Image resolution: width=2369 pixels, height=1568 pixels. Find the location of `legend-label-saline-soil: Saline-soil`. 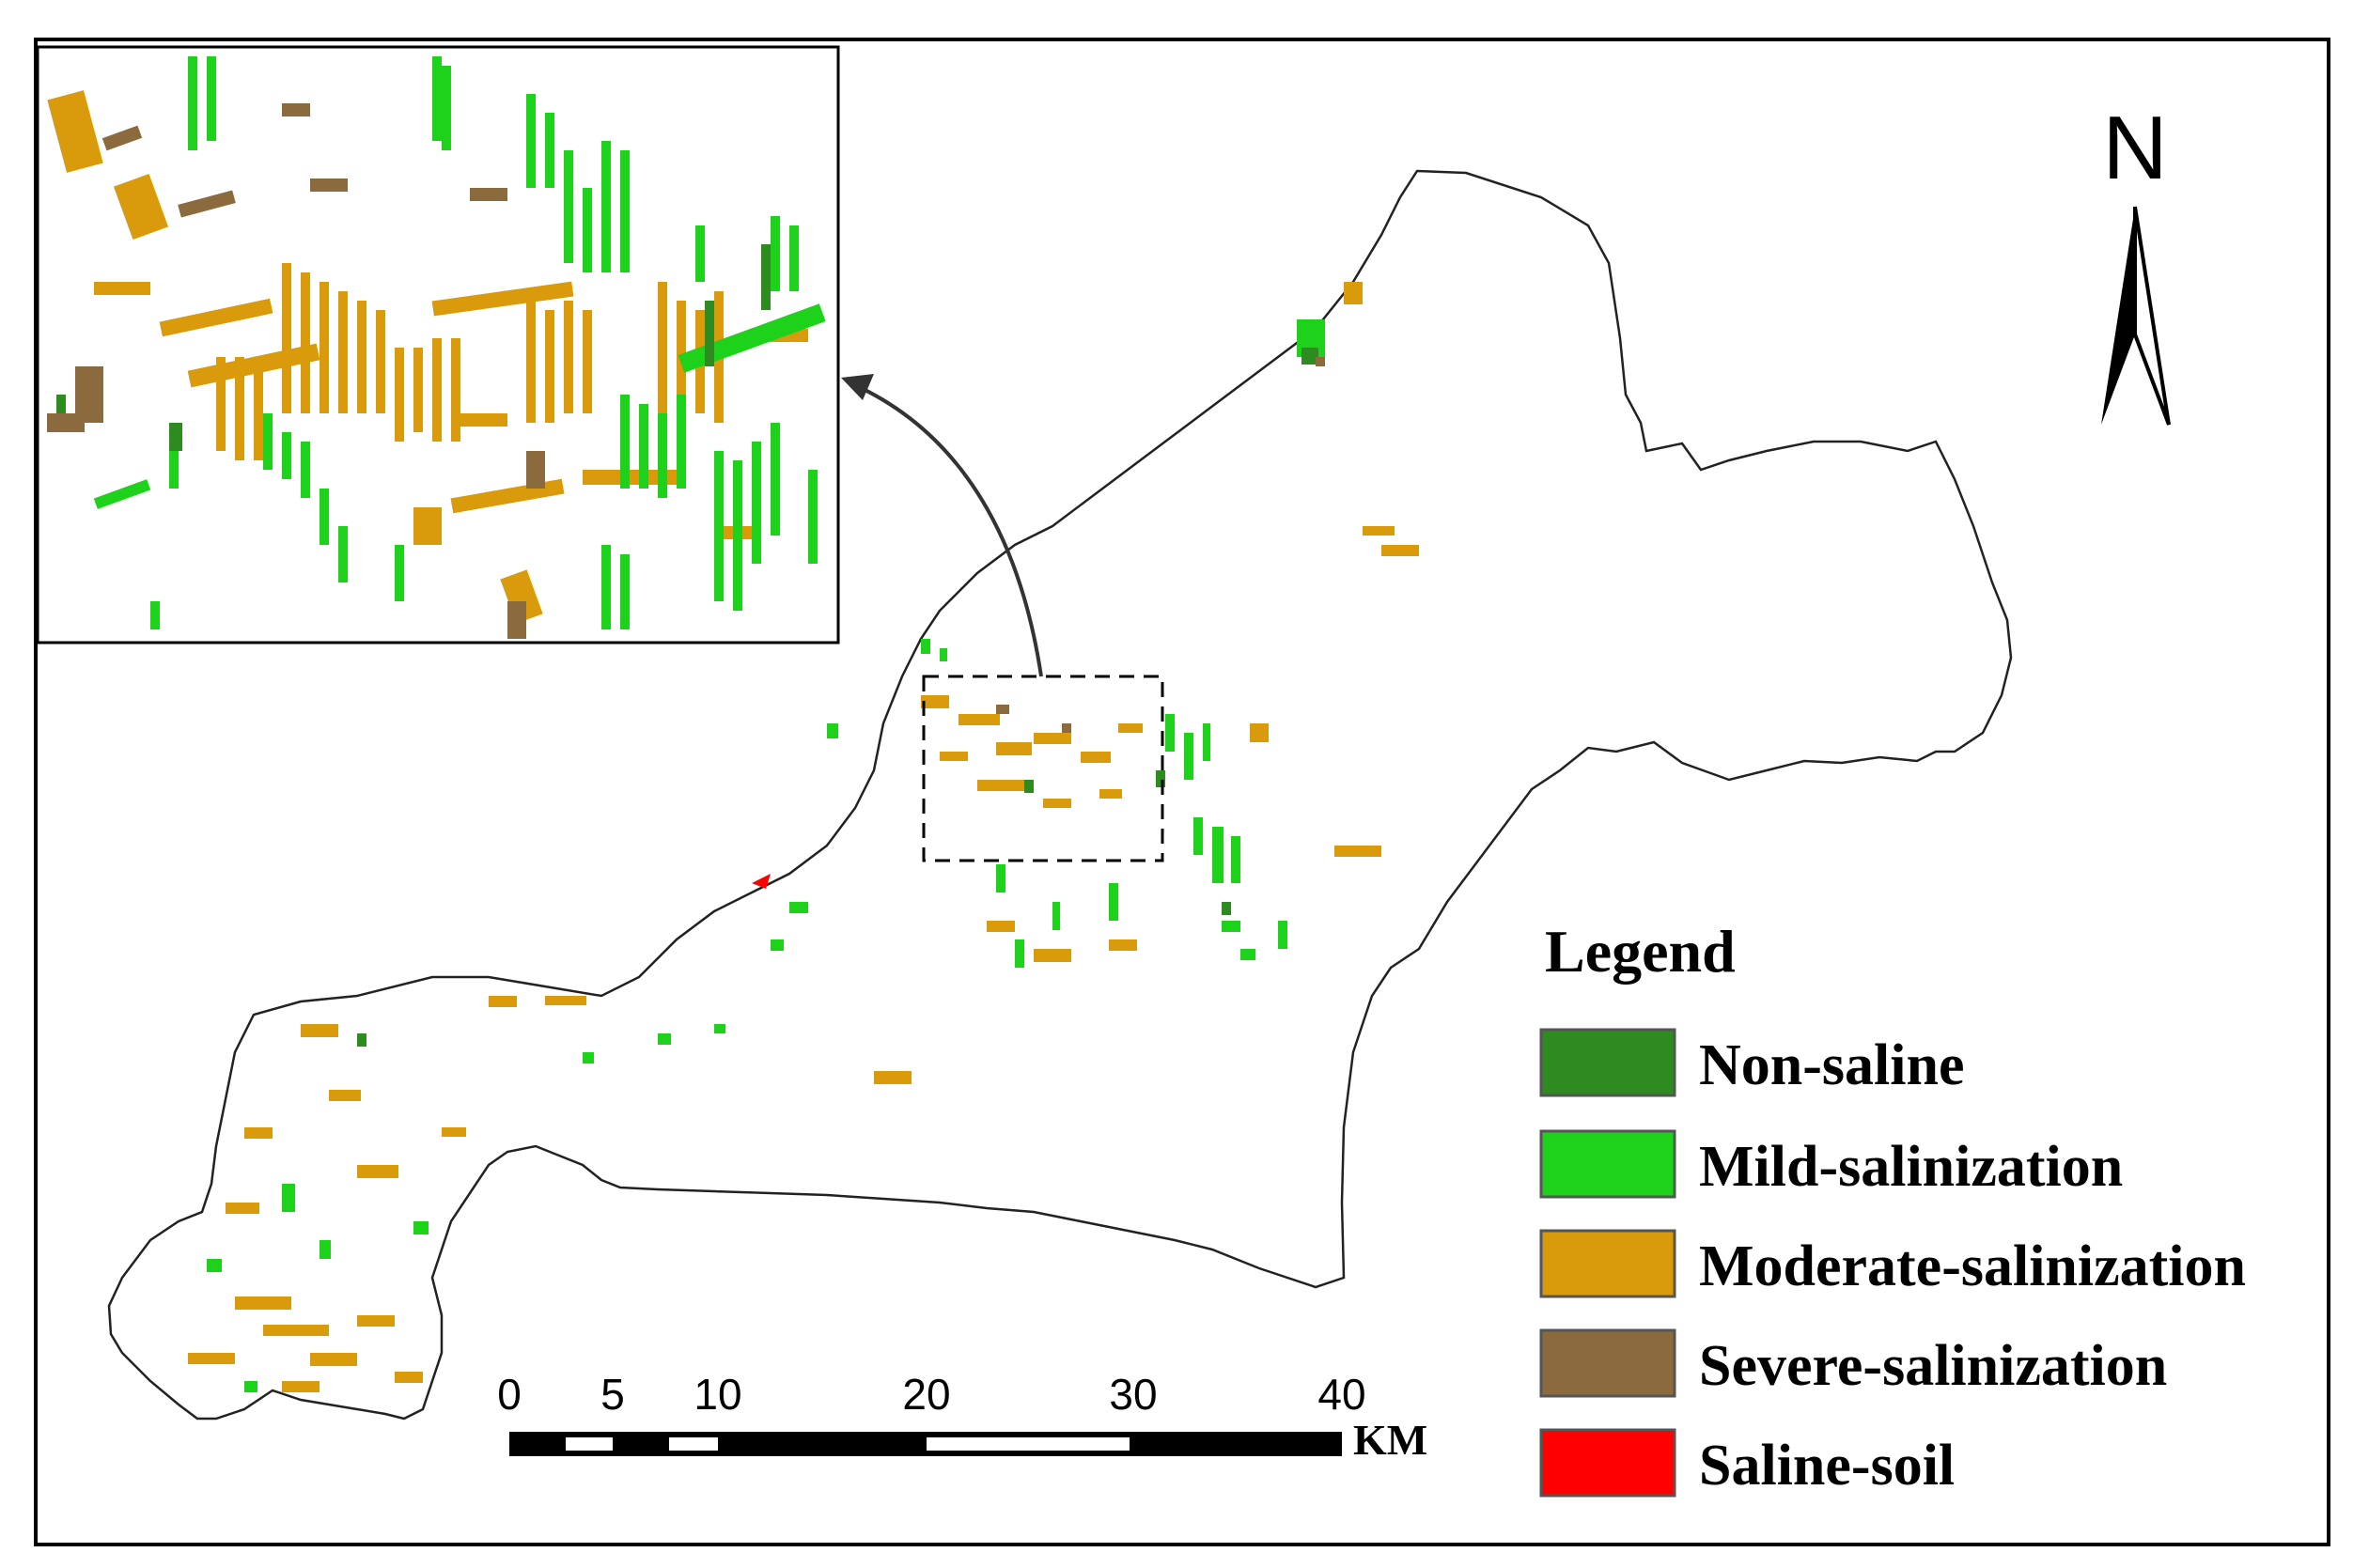

legend-label-saline-soil: Saline-soil is located at coordinates (1827, 1466).